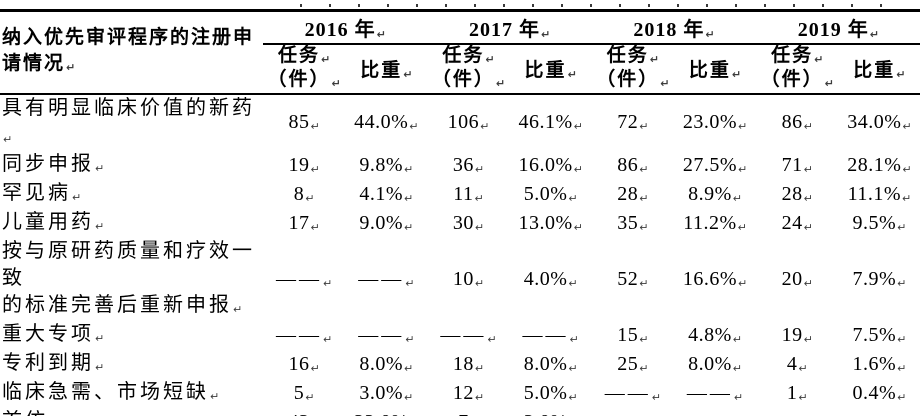 Image resolution: width=920 pixels, height=416 pixels. What do you see at coordinates (53, 362) in the screenshot?
I see `row-label: 专利到期↵` at bounding box center [53, 362].